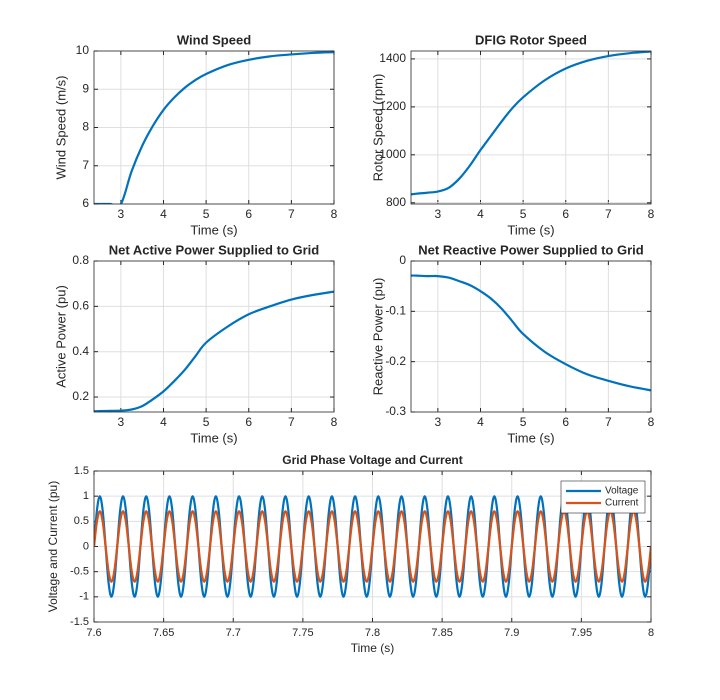 The width and height of the screenshot is (720, 700). Describe the element at coordinates (85, 165) in the screenshot. I see `y-tick-label: 7` at that location.